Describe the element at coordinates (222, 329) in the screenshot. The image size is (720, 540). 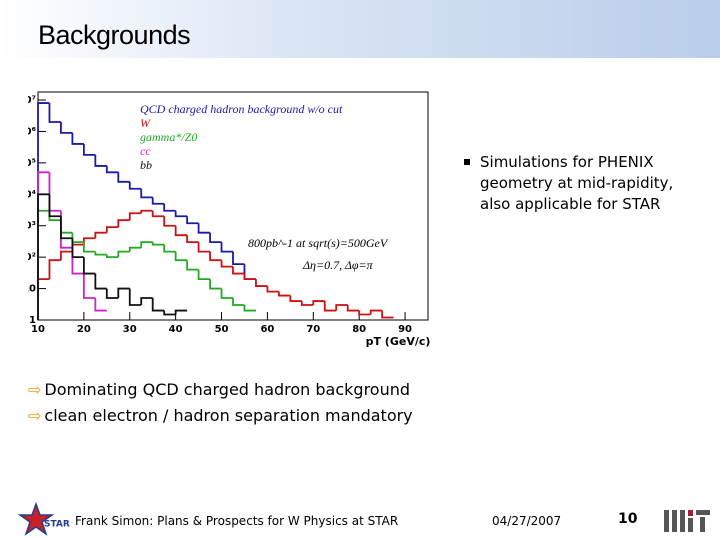
I see `x-tick-label: 50` at that location.